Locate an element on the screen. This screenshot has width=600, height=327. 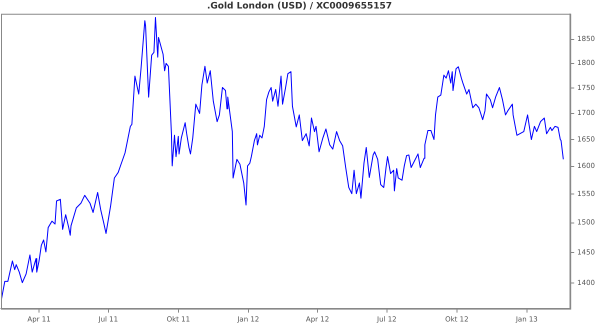
chart-title: .Gold London (USD) / XC0009655157 is located at coordinates (299, 7).